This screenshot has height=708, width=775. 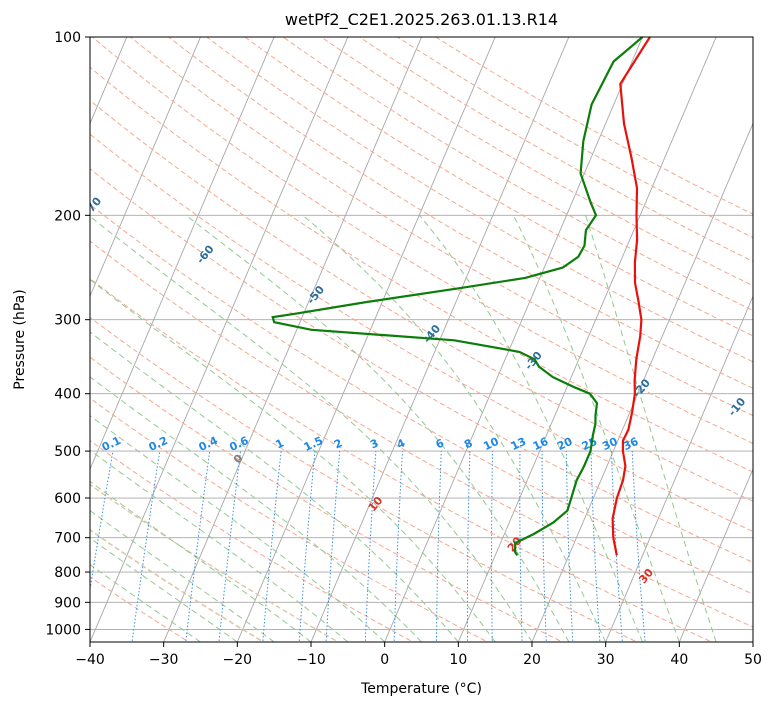 What do you see at coordinates (164, 660) in the screenshot?
I see `x-tick-label: −30` at bounding box center [164, 660].